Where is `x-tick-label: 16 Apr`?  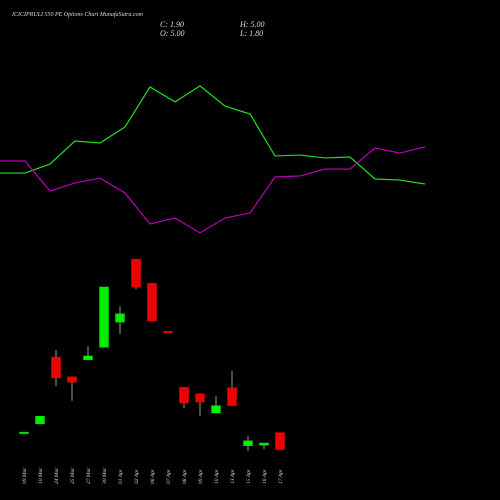
x-tick-label: 16 Apr is located at coordinates (265, 476).